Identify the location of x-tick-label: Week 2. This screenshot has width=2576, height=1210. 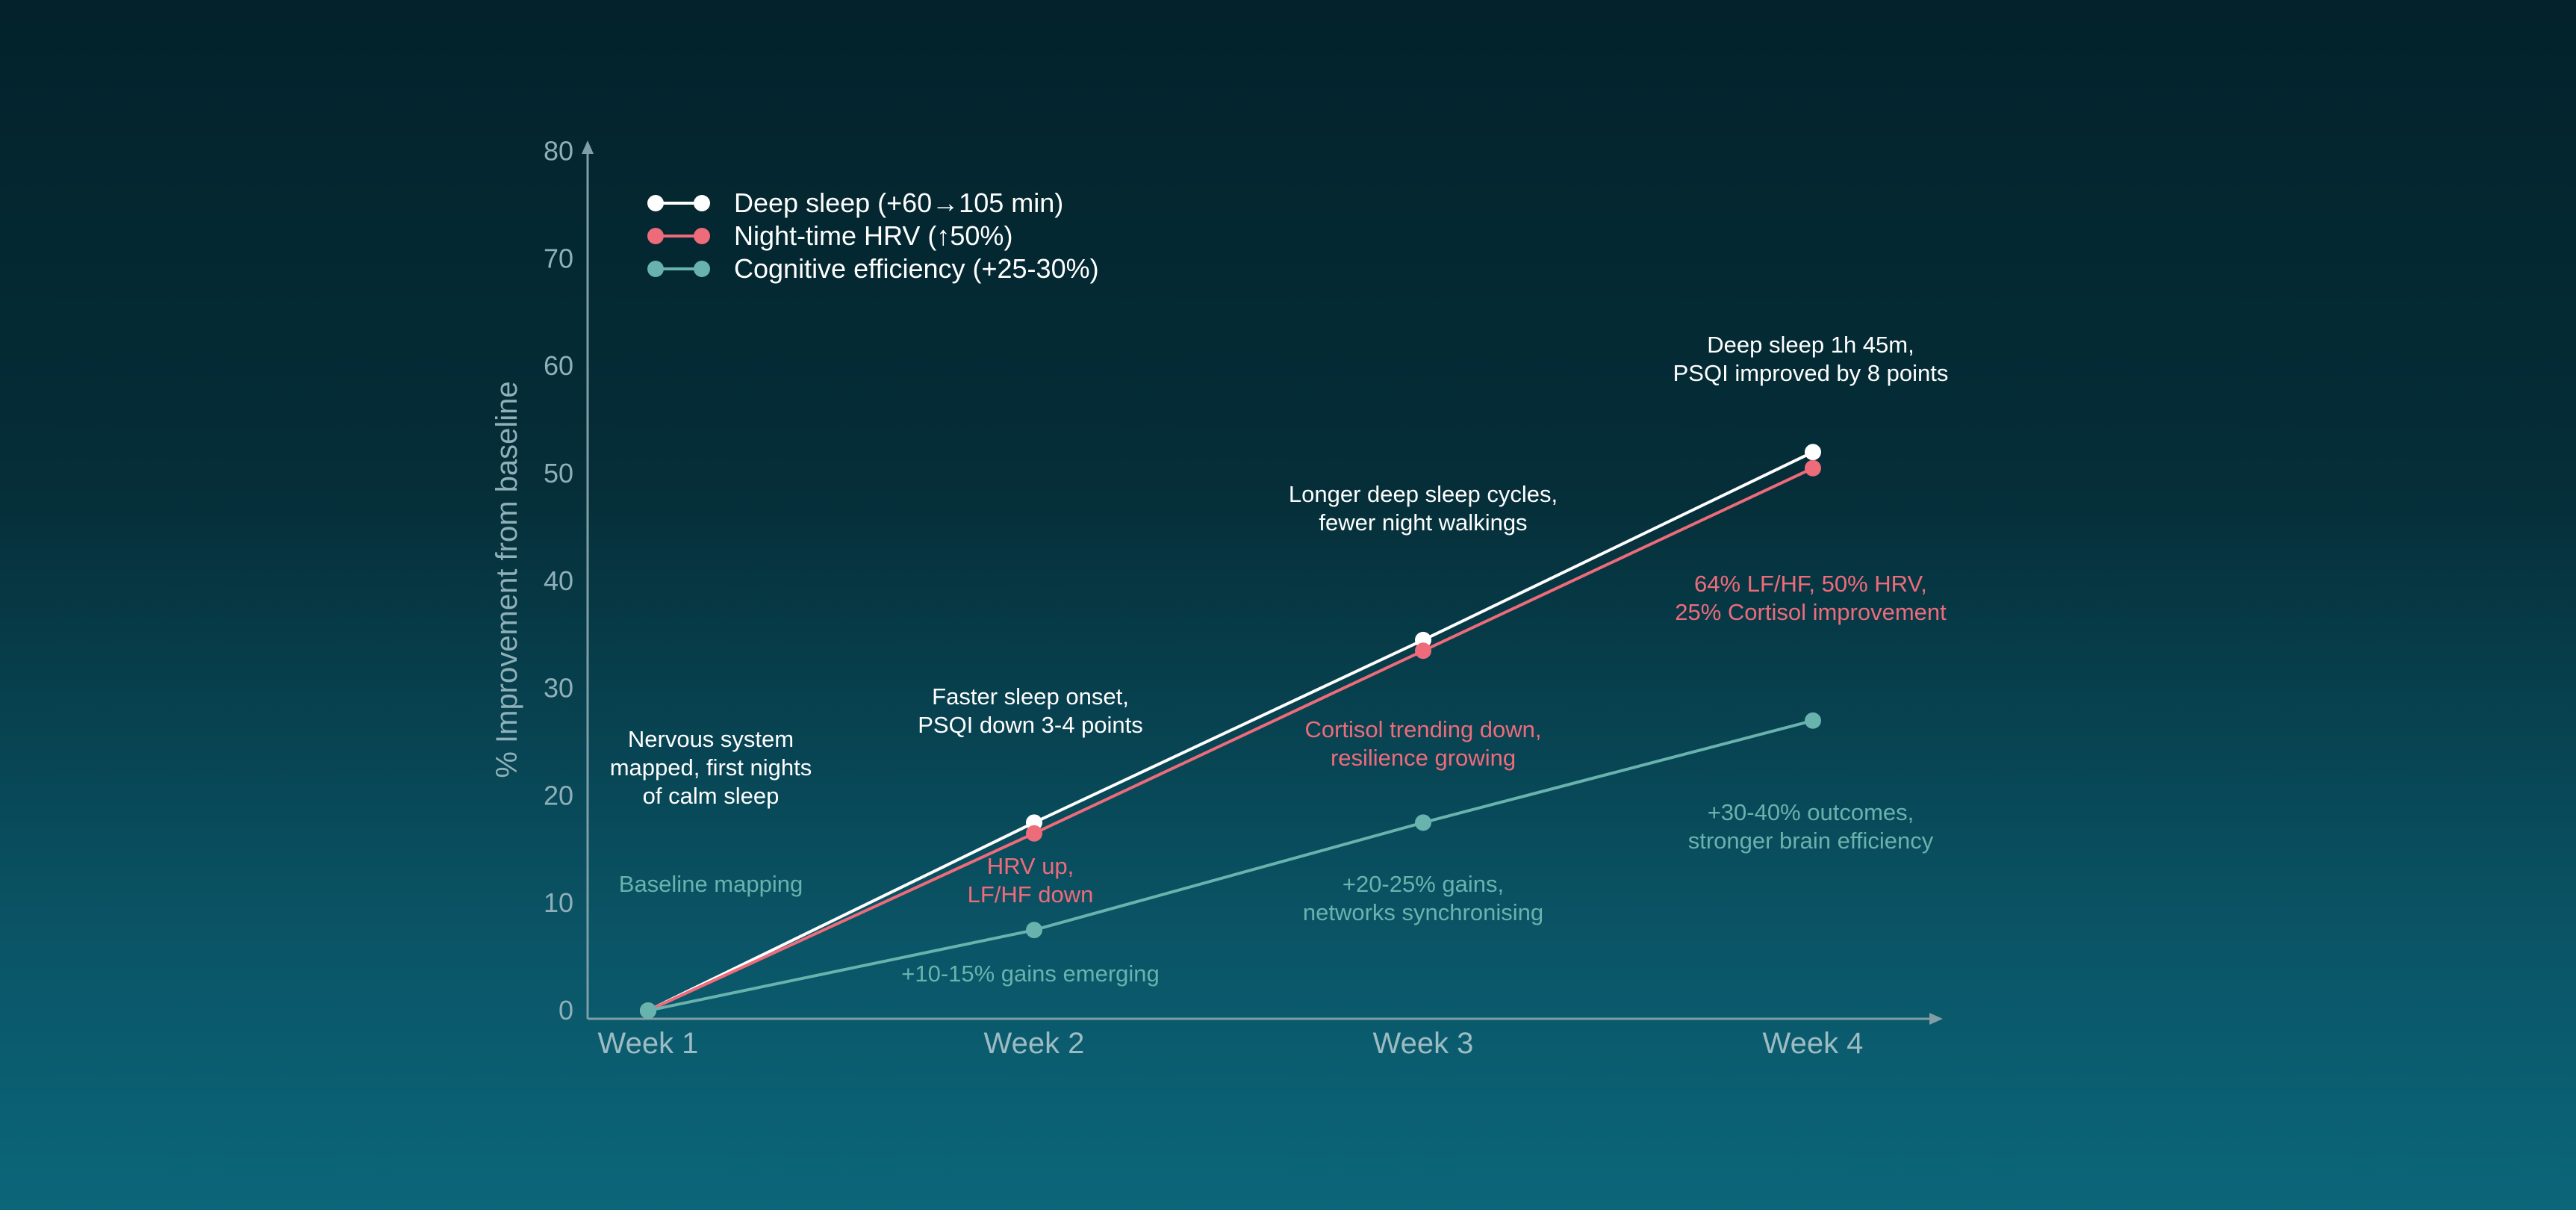
(1034, 1043).